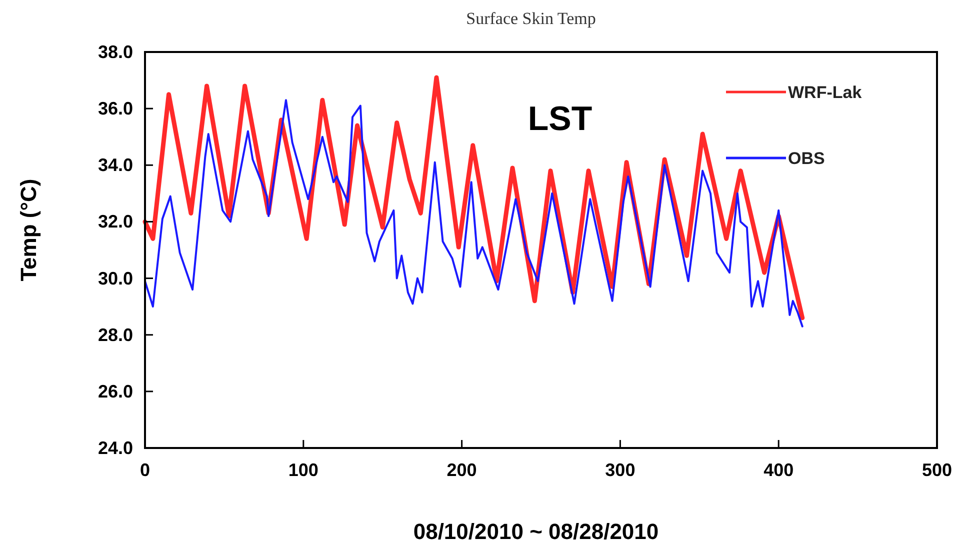 The width and height of the screenshot is (979, 549). I want to click on y-tick-label: 30.0, so click(115, 278).